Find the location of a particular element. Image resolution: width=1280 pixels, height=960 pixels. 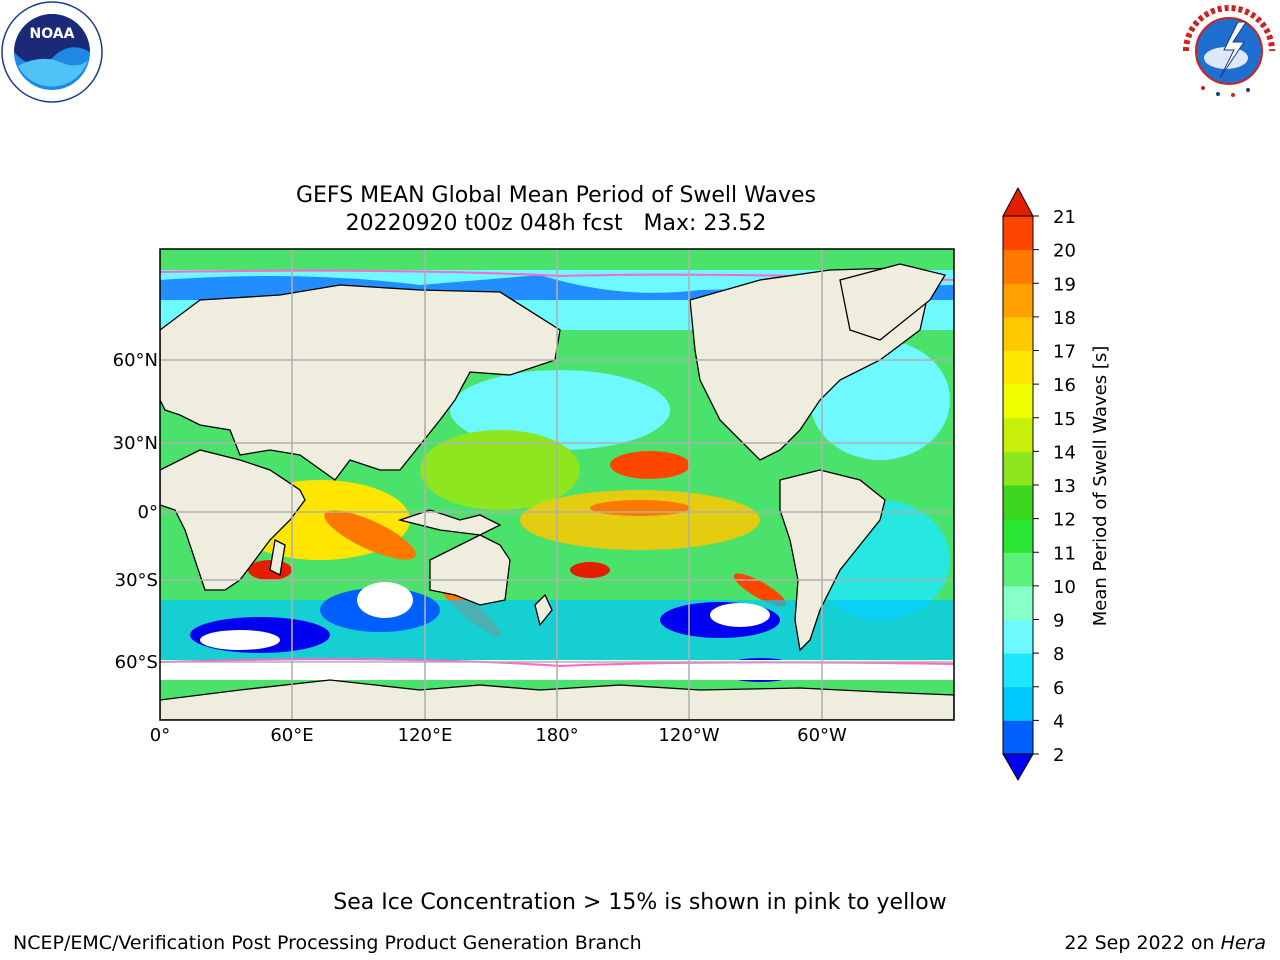

longitude-labels: 0° 60°E 120°E 180° 120°W 60°W is located at coordinates (498, 735).